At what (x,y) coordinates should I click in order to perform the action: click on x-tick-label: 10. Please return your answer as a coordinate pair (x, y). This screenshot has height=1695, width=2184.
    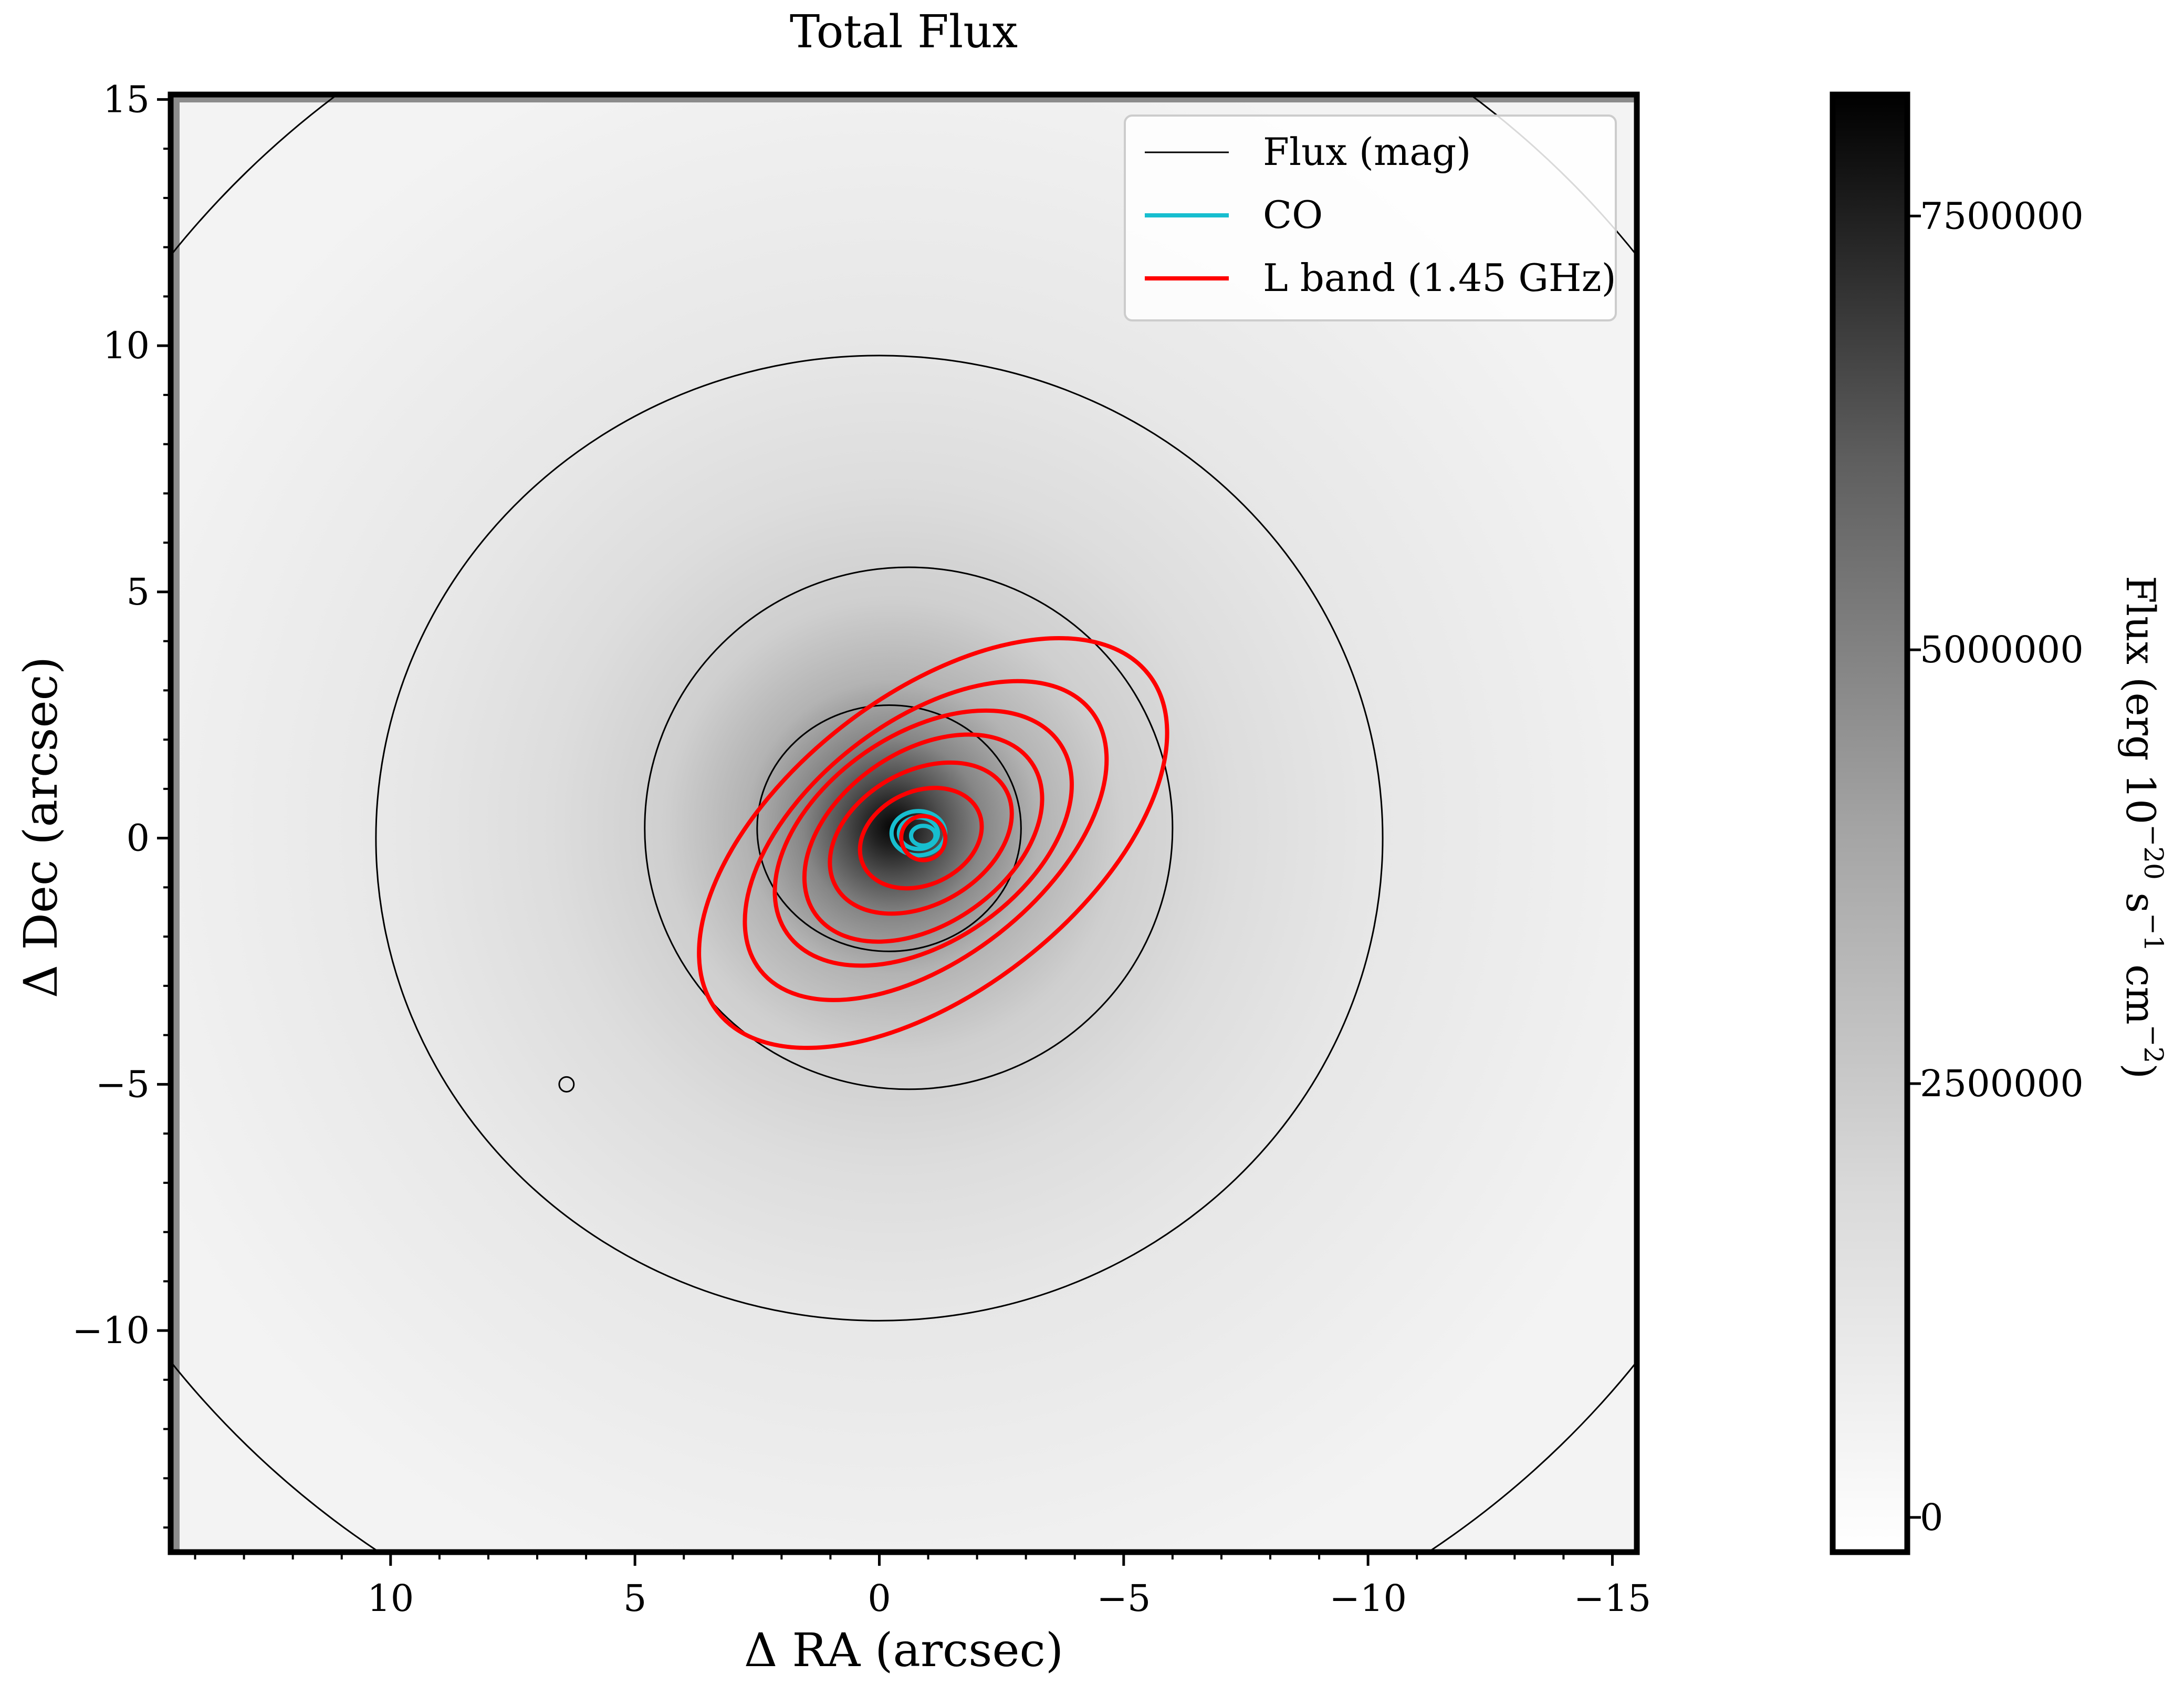
    Looking at the image, I should click on (390, 1598).